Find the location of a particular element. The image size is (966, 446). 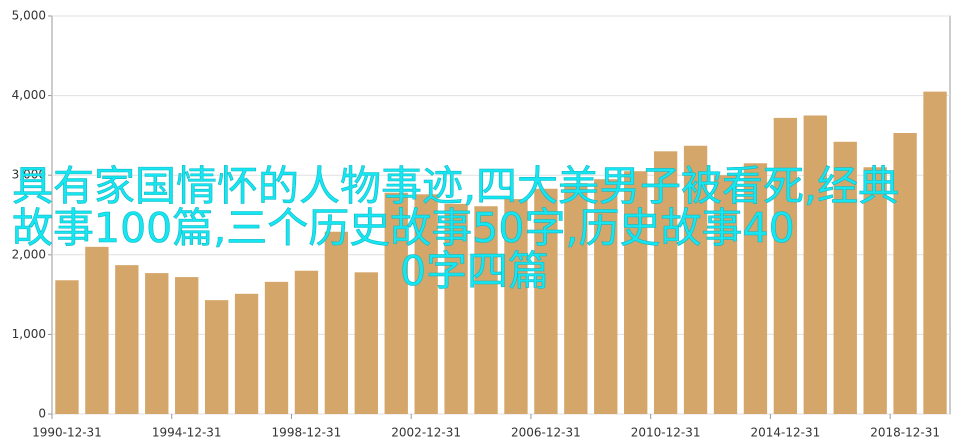

y-tick-label: 1,000 is located at coordinates (29, 334).